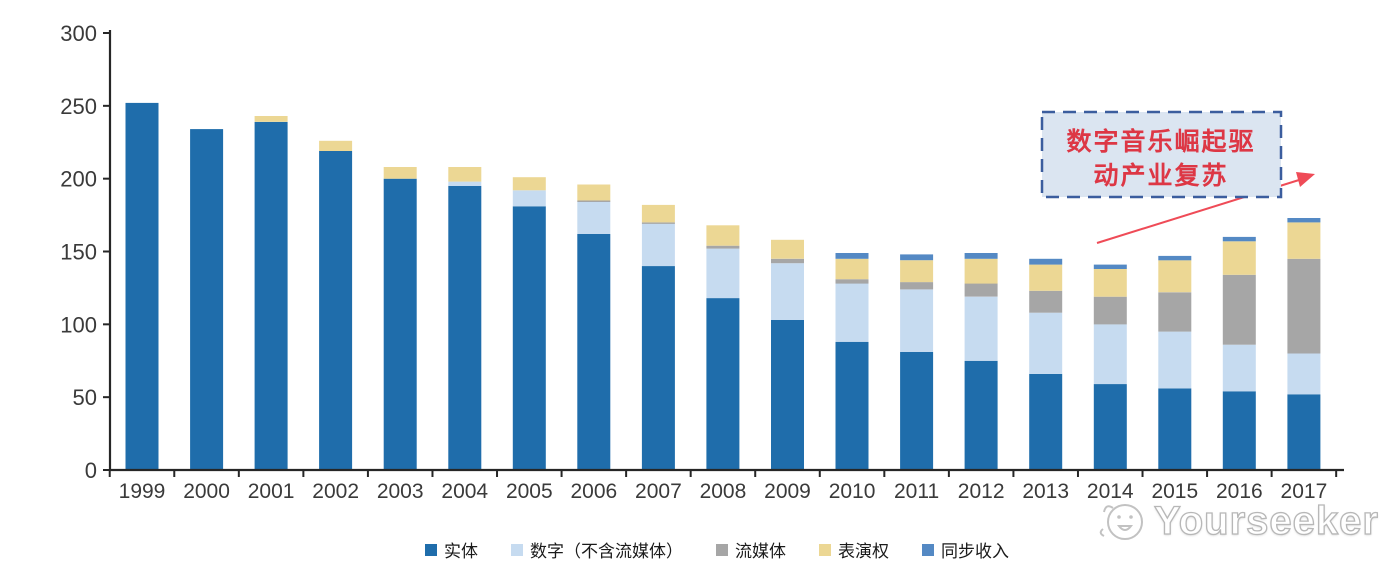  Describe the element at coordinates (1110, 491) in the screenshot. I see `x-tick-label: 2014` at that location.